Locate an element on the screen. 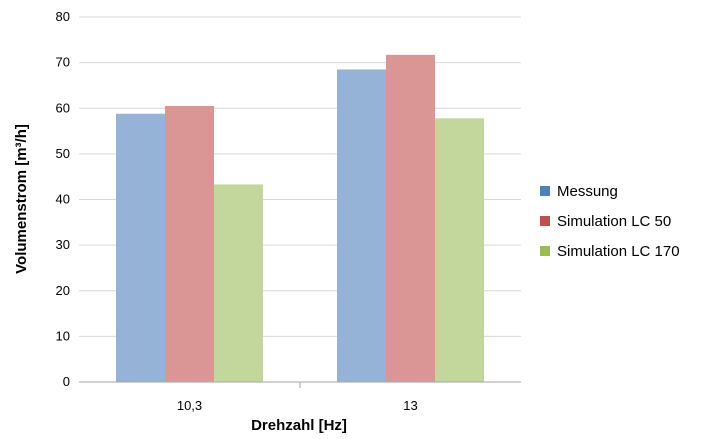 The width and height of the screenshot is (707, 439). y-tick-label: 70 is located at coordinates (63, 62).